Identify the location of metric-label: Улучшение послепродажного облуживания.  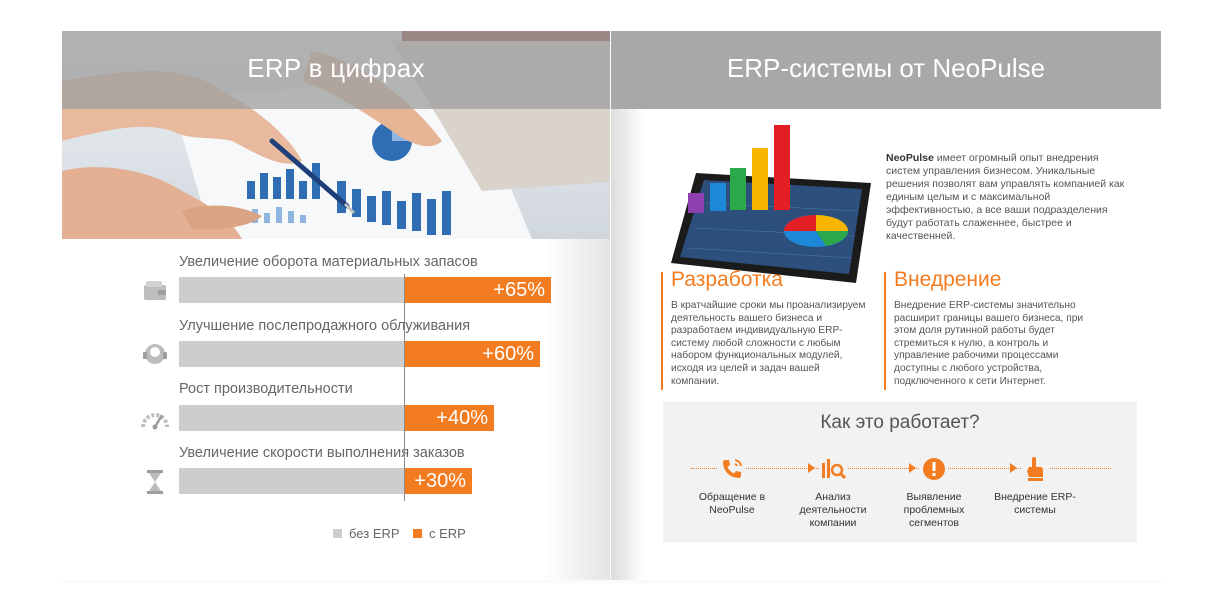
(325, 326).